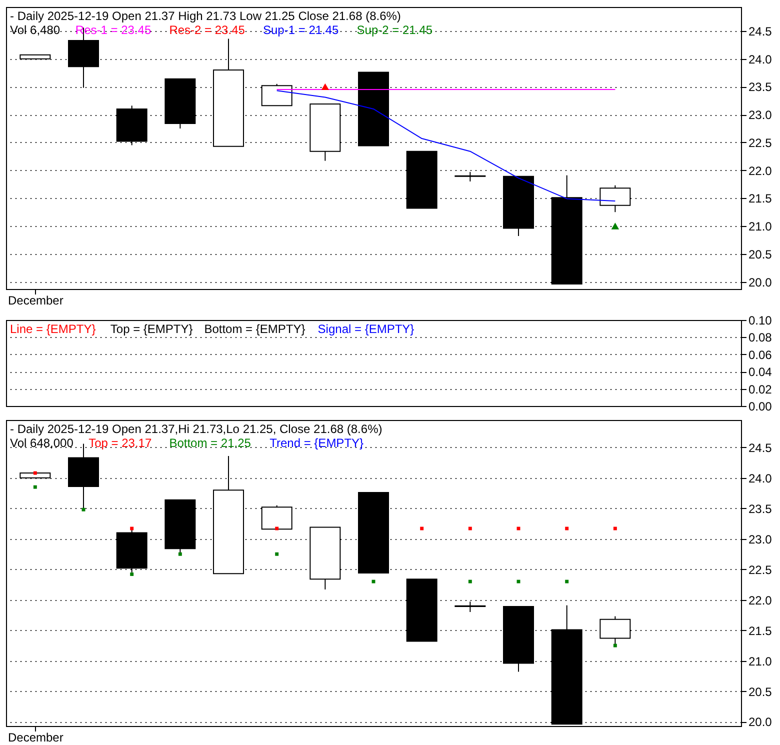  I want to click on legend-label: Signal = {EMPTY}, so click(366, 329).